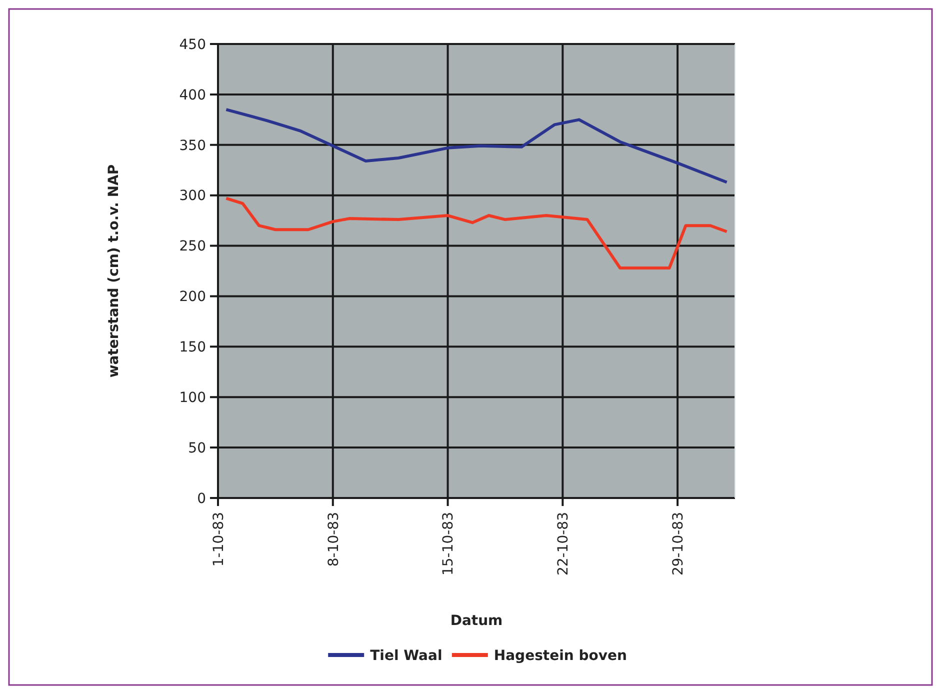  What do you see at coordinates (192, 95) in the screenshot?
I see `y-tick-label: 400` at bounding box center [192, 95].